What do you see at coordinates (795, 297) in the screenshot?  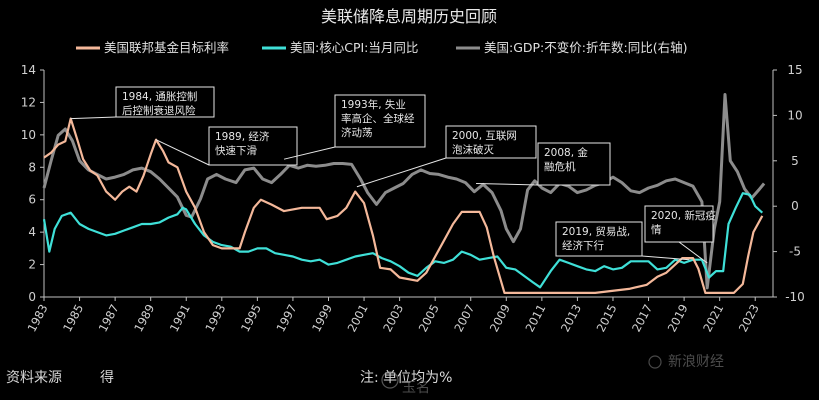 I see `right-tick-label: -10` at bounding box center [795, 297].